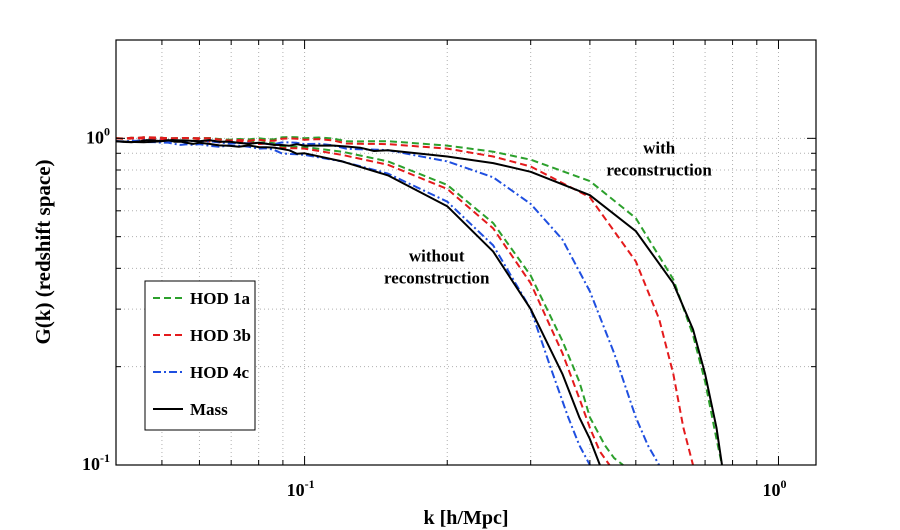  I want to click on y-tick-label: 10⁻¹, so click(96, 462).